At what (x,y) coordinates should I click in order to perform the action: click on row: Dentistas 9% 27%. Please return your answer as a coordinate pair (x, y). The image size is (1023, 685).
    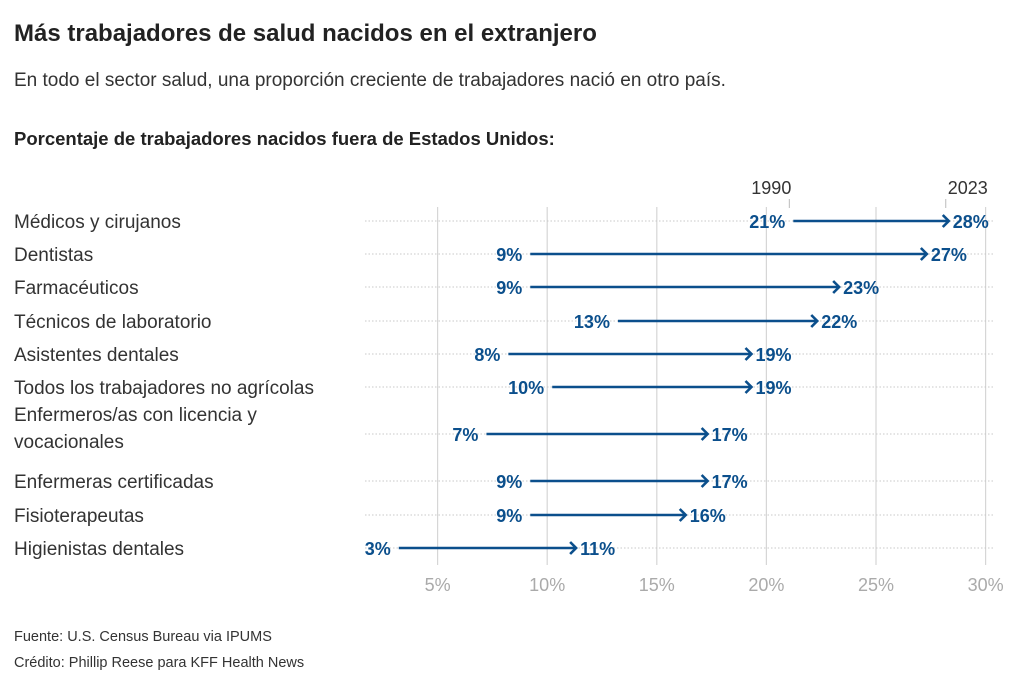
    Looking at the image, I should click on (504, 255).